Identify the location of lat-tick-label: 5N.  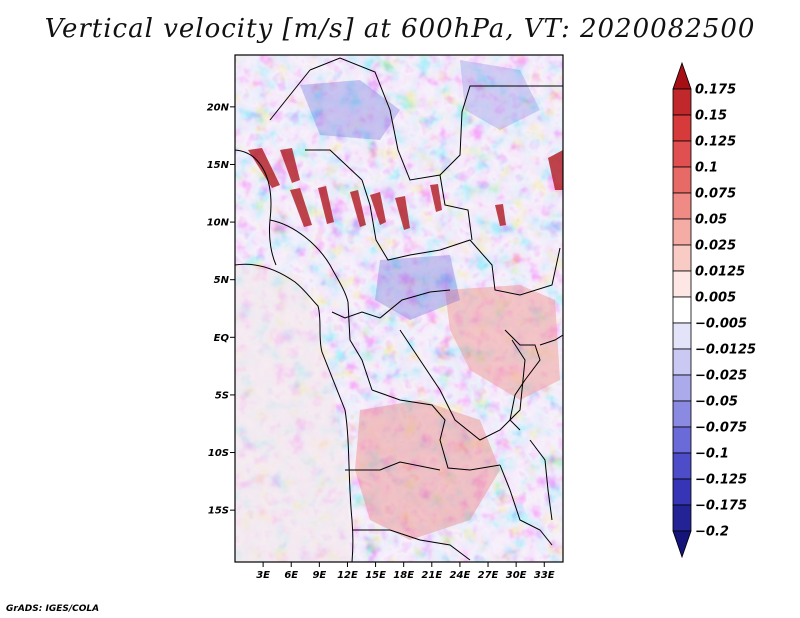
(222, 280).